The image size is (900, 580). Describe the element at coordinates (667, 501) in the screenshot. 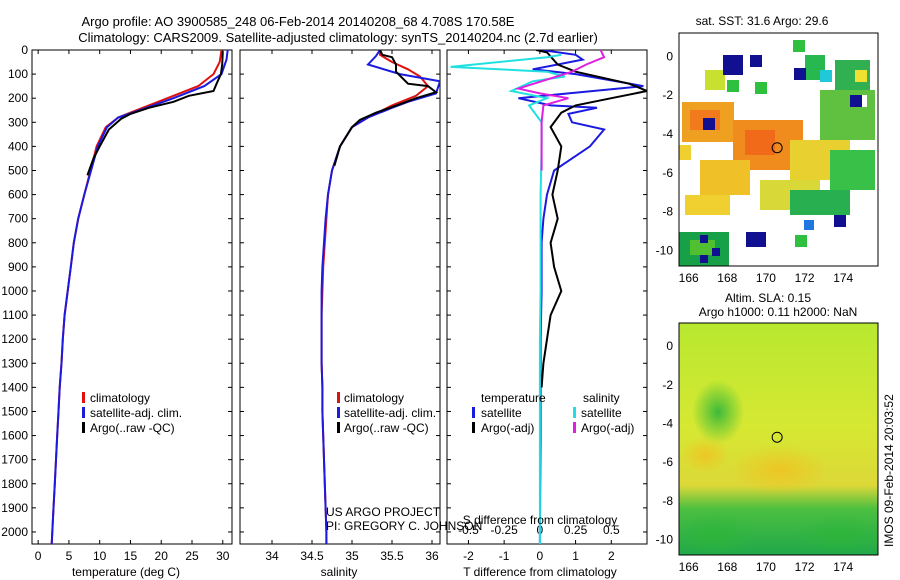

I see `sla-map-ytick-label: -8` at that location.